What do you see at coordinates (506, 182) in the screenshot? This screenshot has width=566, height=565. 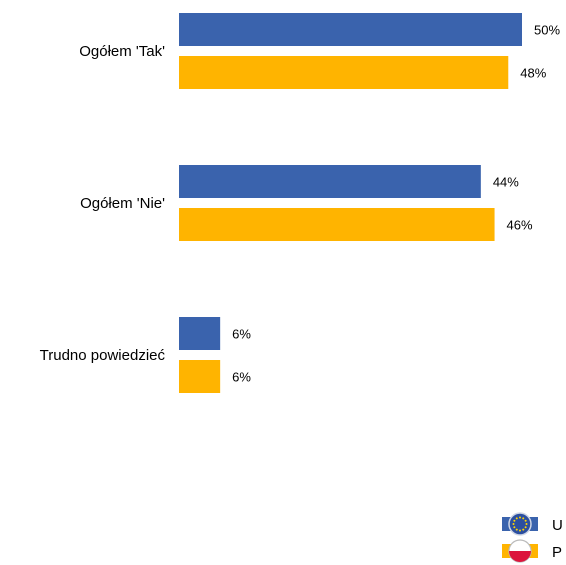 I see `value-label: 44%` at bounding box center [506, 182].